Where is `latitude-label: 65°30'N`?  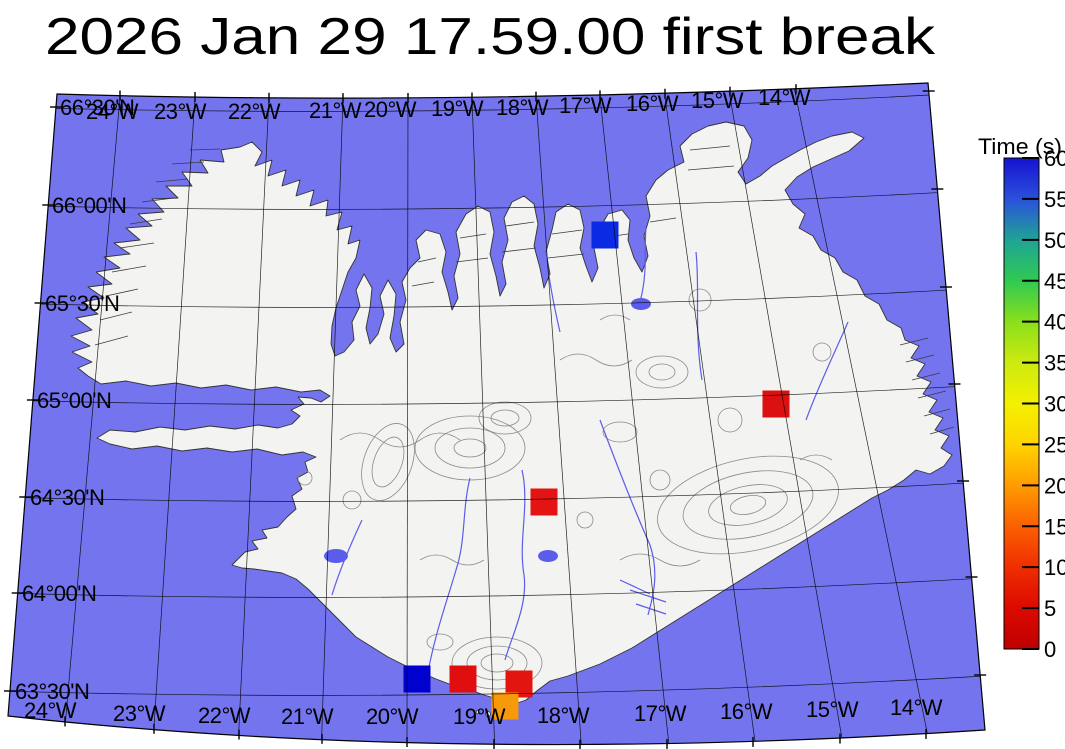
latitude-label: 65°30'N is located at coordinates (82, 303).